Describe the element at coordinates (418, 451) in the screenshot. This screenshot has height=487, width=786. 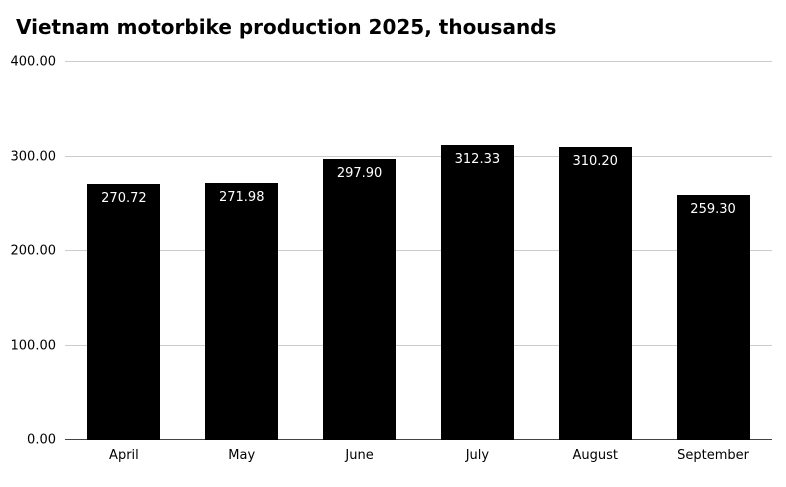
I see `x-axis-labels: April May June July August September` at that location.